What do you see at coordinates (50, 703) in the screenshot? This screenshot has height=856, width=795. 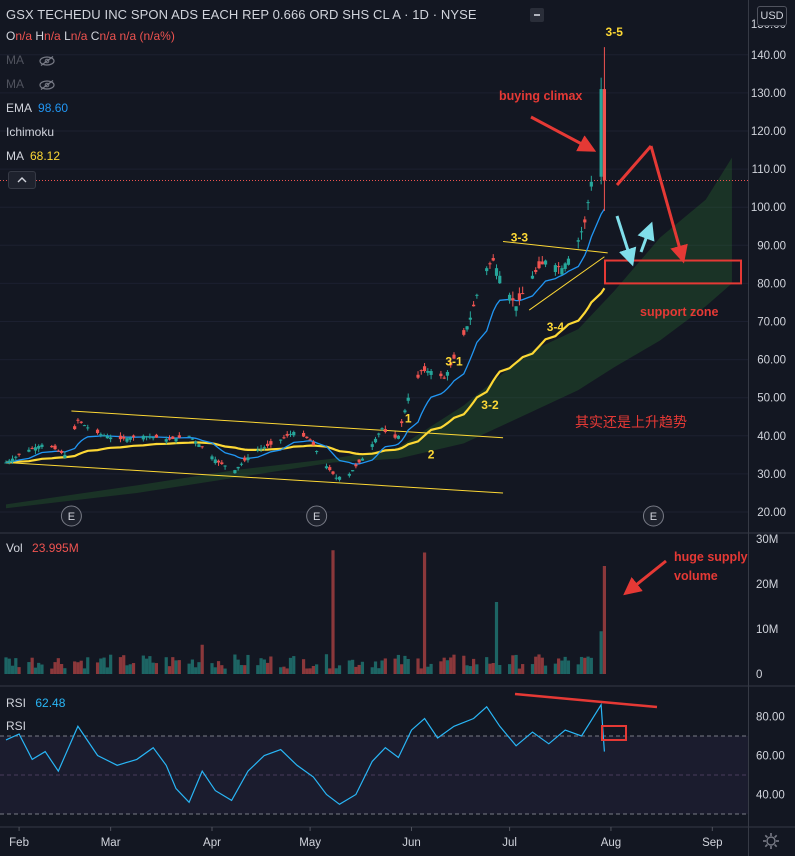 I see `rsi-value: 62.48` at bounding box center [50, 703].